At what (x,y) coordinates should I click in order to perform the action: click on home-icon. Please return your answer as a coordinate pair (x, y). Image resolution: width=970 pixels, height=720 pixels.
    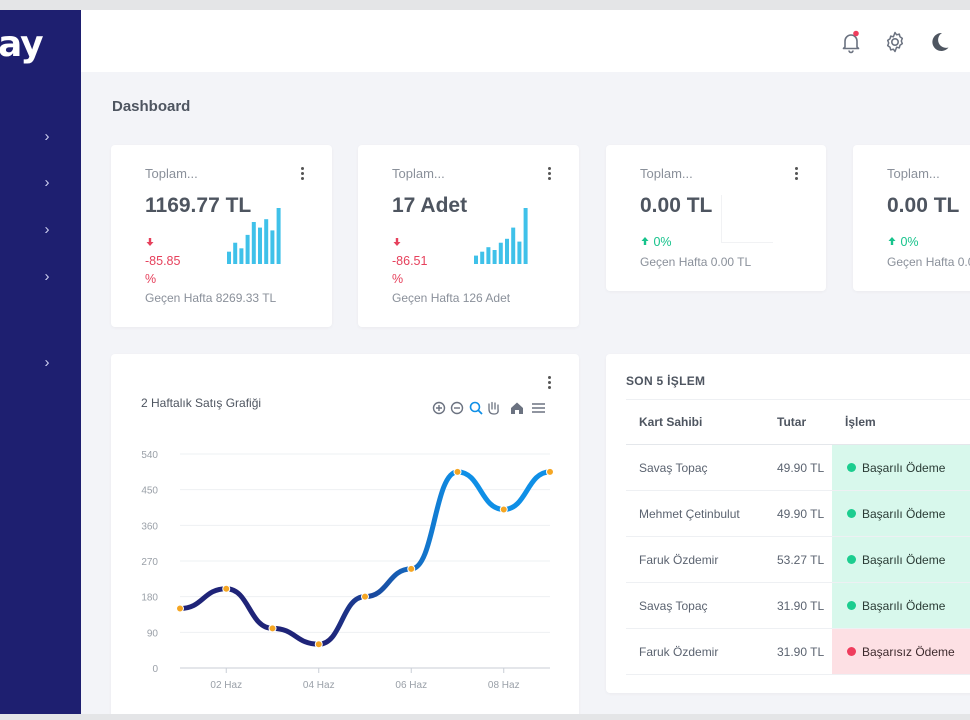
    Looking at the image, I should click on (517, 408).